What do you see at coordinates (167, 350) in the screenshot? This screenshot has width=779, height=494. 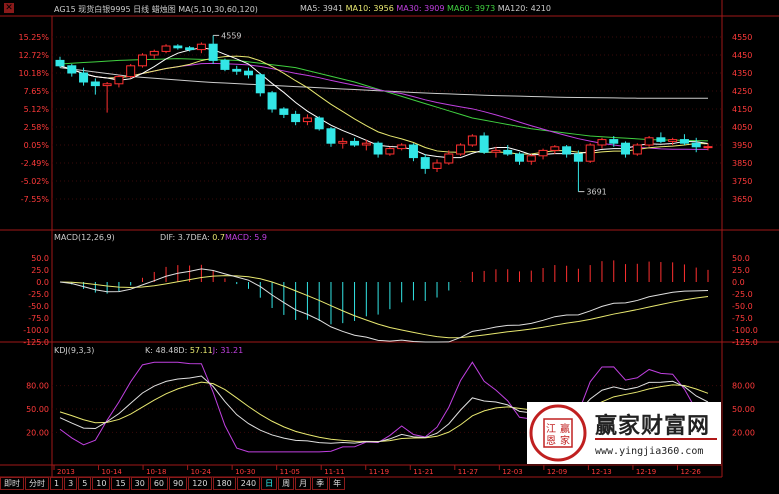 I see `k-value: 48.48` at bounding box center [167, 350].